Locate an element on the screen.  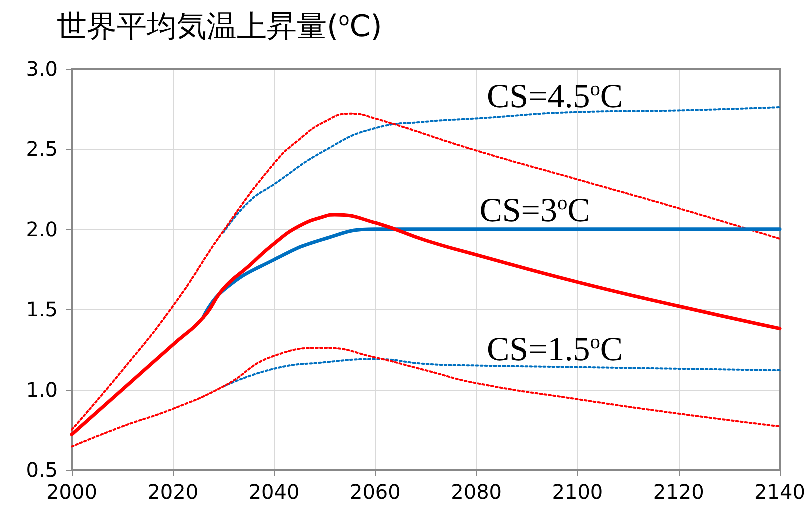
x-tick-label: 2040 is located at coordinates (274, 492).